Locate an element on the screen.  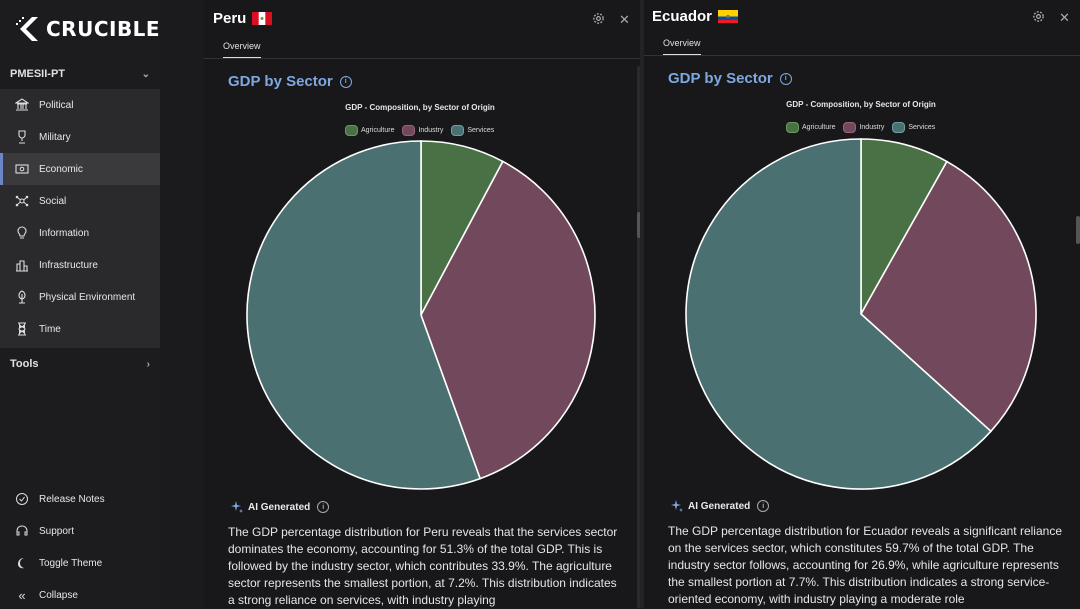
sidebar-item-military: Military is located at coordinates (80, 137).